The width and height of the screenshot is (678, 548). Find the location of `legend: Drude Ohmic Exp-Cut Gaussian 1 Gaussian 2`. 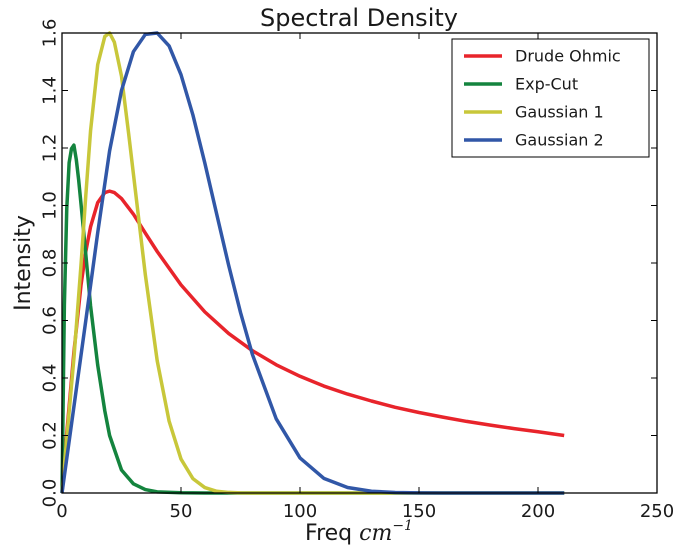

legend: Drude Ohmic Exp-Cut Gaussian 1 Gaussian 2 is located at coordinates (550, 98).